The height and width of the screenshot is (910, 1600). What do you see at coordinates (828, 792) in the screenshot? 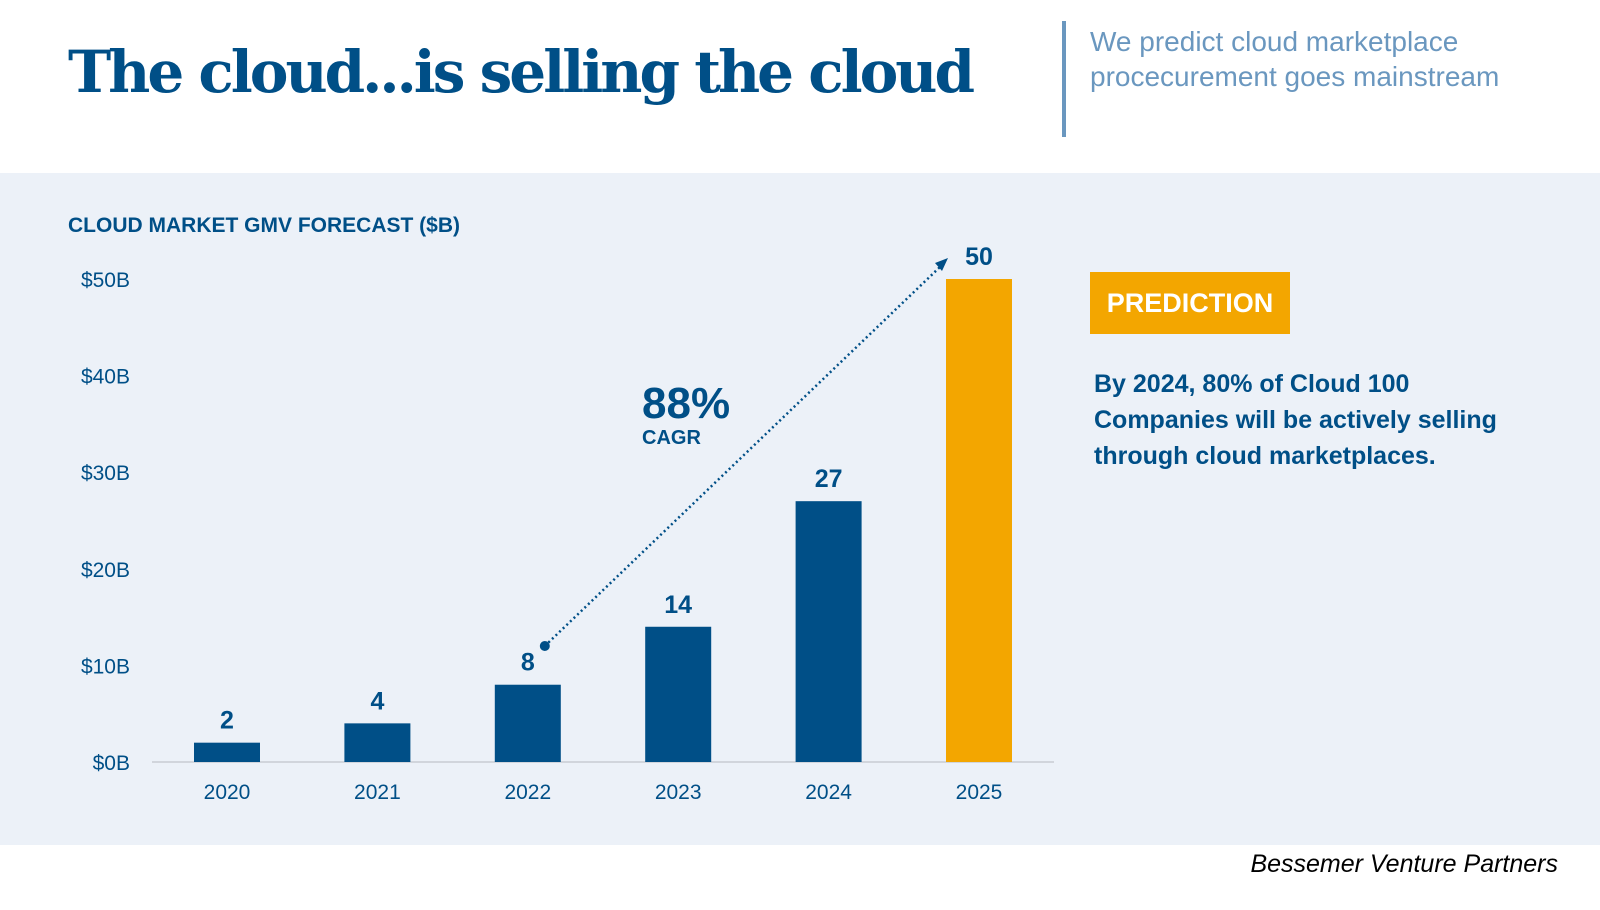
I see `x-tick-label-2024: 2024` at bounding box center [828, 792].